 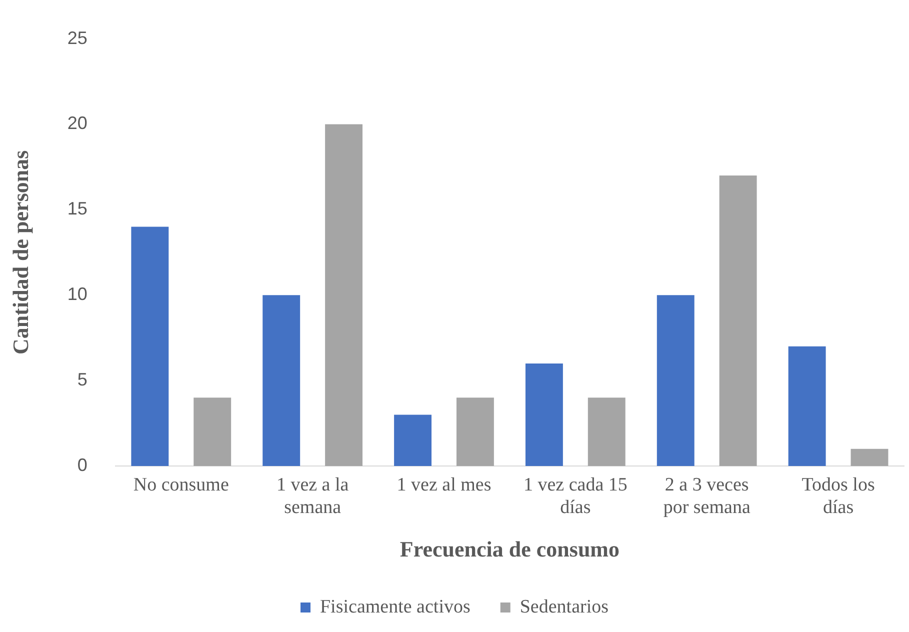 What do you see at coordinates (707, 496) in the screenshot?
I see `x-tick-label: 2 a 3 veces por semana` at bounding box center [707, 496].